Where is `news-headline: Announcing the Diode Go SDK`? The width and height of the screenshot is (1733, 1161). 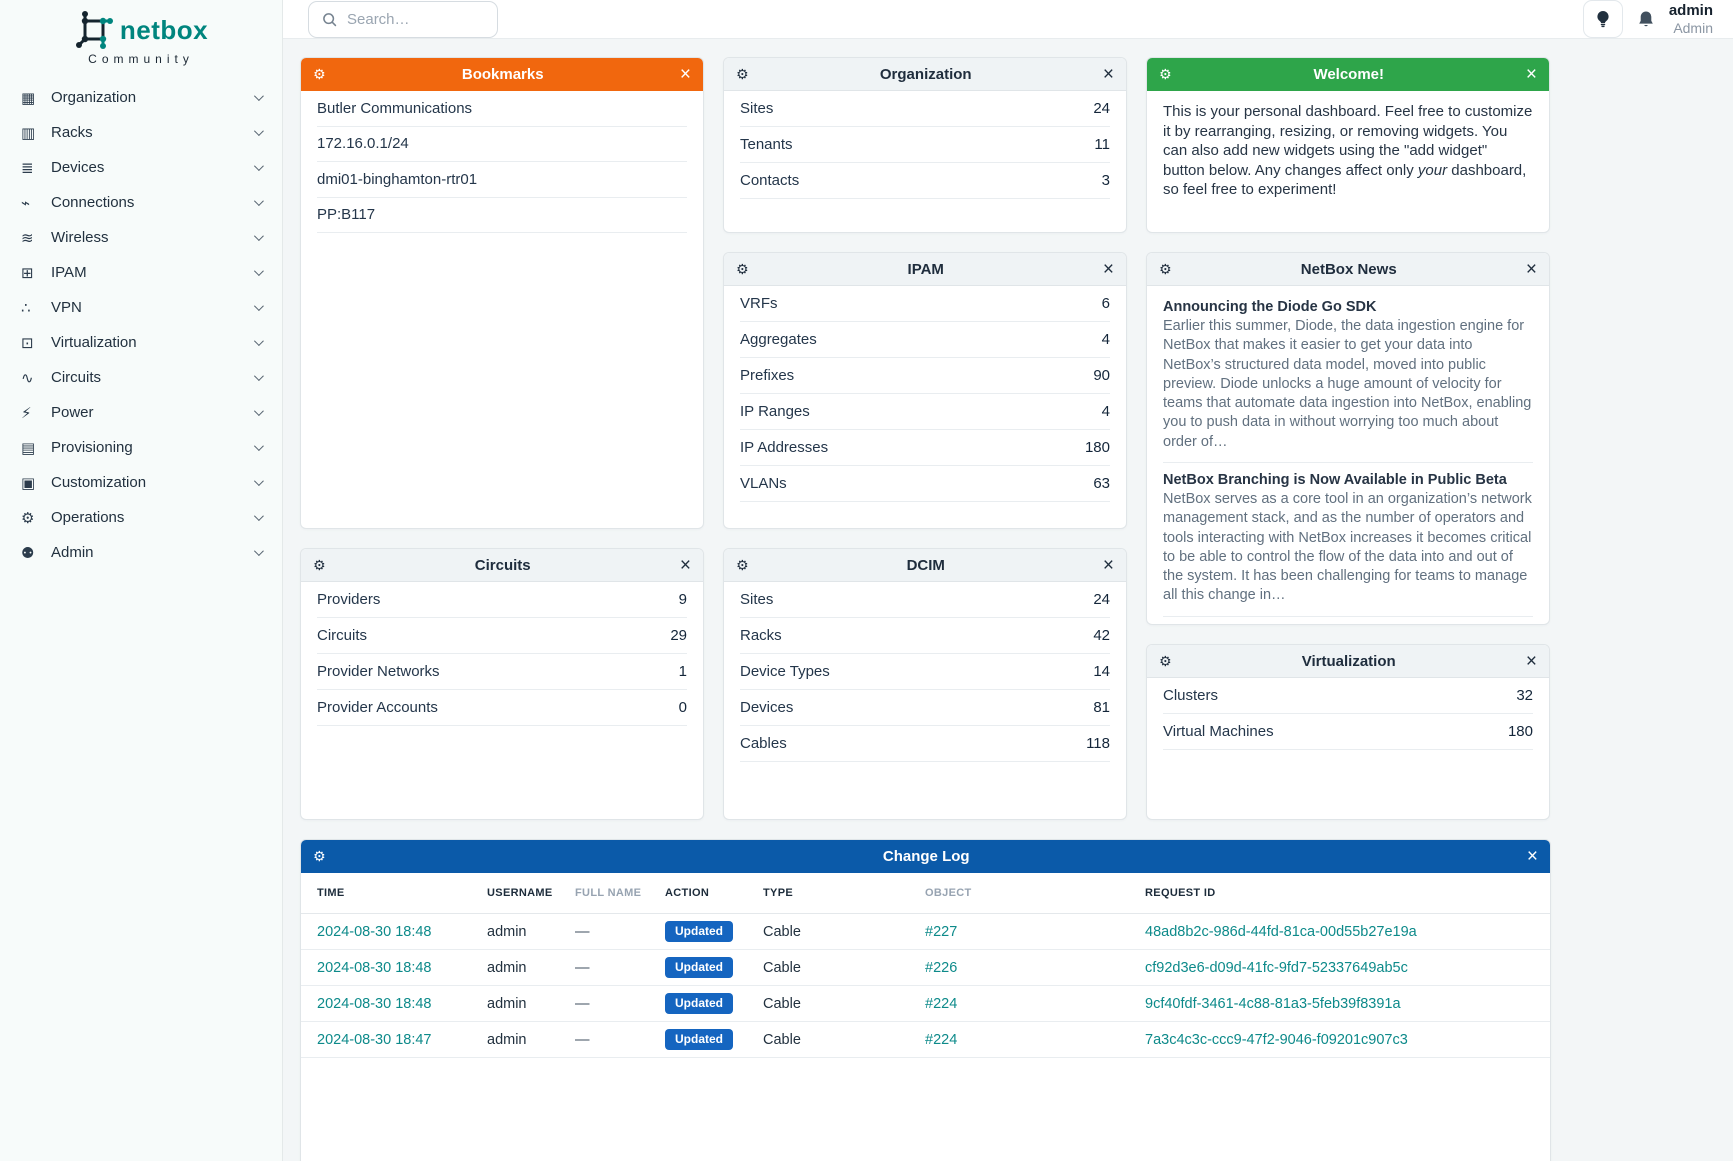
news-headline: Announcing the Diode Go SDK is located at coordinates (1270, 307).